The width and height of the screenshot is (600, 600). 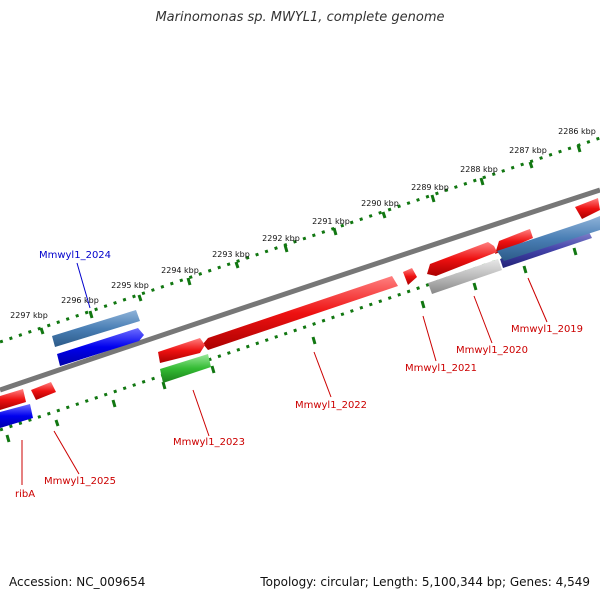 I want to click on leader-mmwyl1-2025, so click(x=66, y=452).